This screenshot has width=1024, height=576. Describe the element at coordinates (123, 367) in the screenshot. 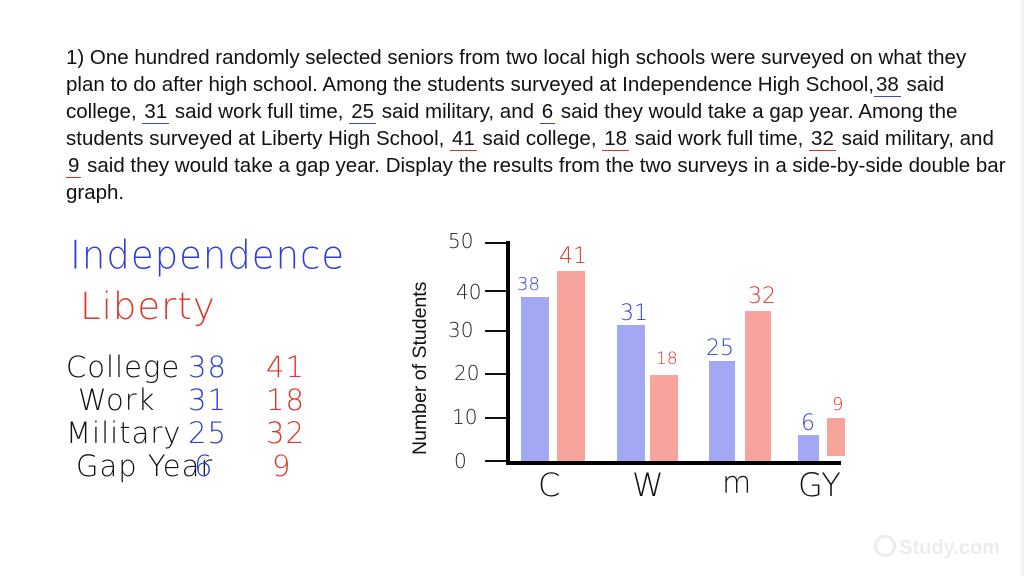

I see `category-label: College` at that location.